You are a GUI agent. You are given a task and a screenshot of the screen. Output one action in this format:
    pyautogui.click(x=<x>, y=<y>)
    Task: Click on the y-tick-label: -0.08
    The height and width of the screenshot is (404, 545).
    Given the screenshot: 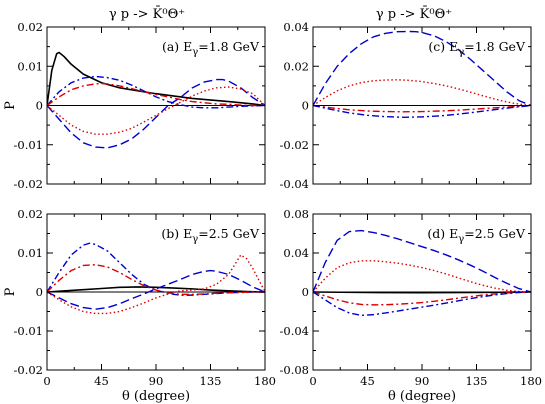 What is the action you would take?
    pyautogui.click(x=295, y=370)
    